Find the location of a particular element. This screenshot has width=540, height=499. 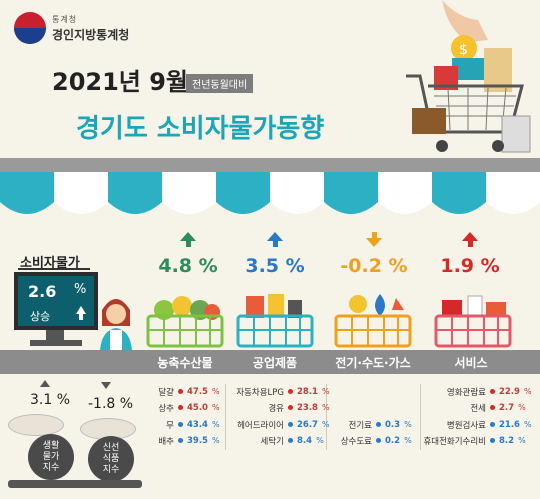

category-name-utilities: 전기·수도·가스 is located at coordinates (373, 363).